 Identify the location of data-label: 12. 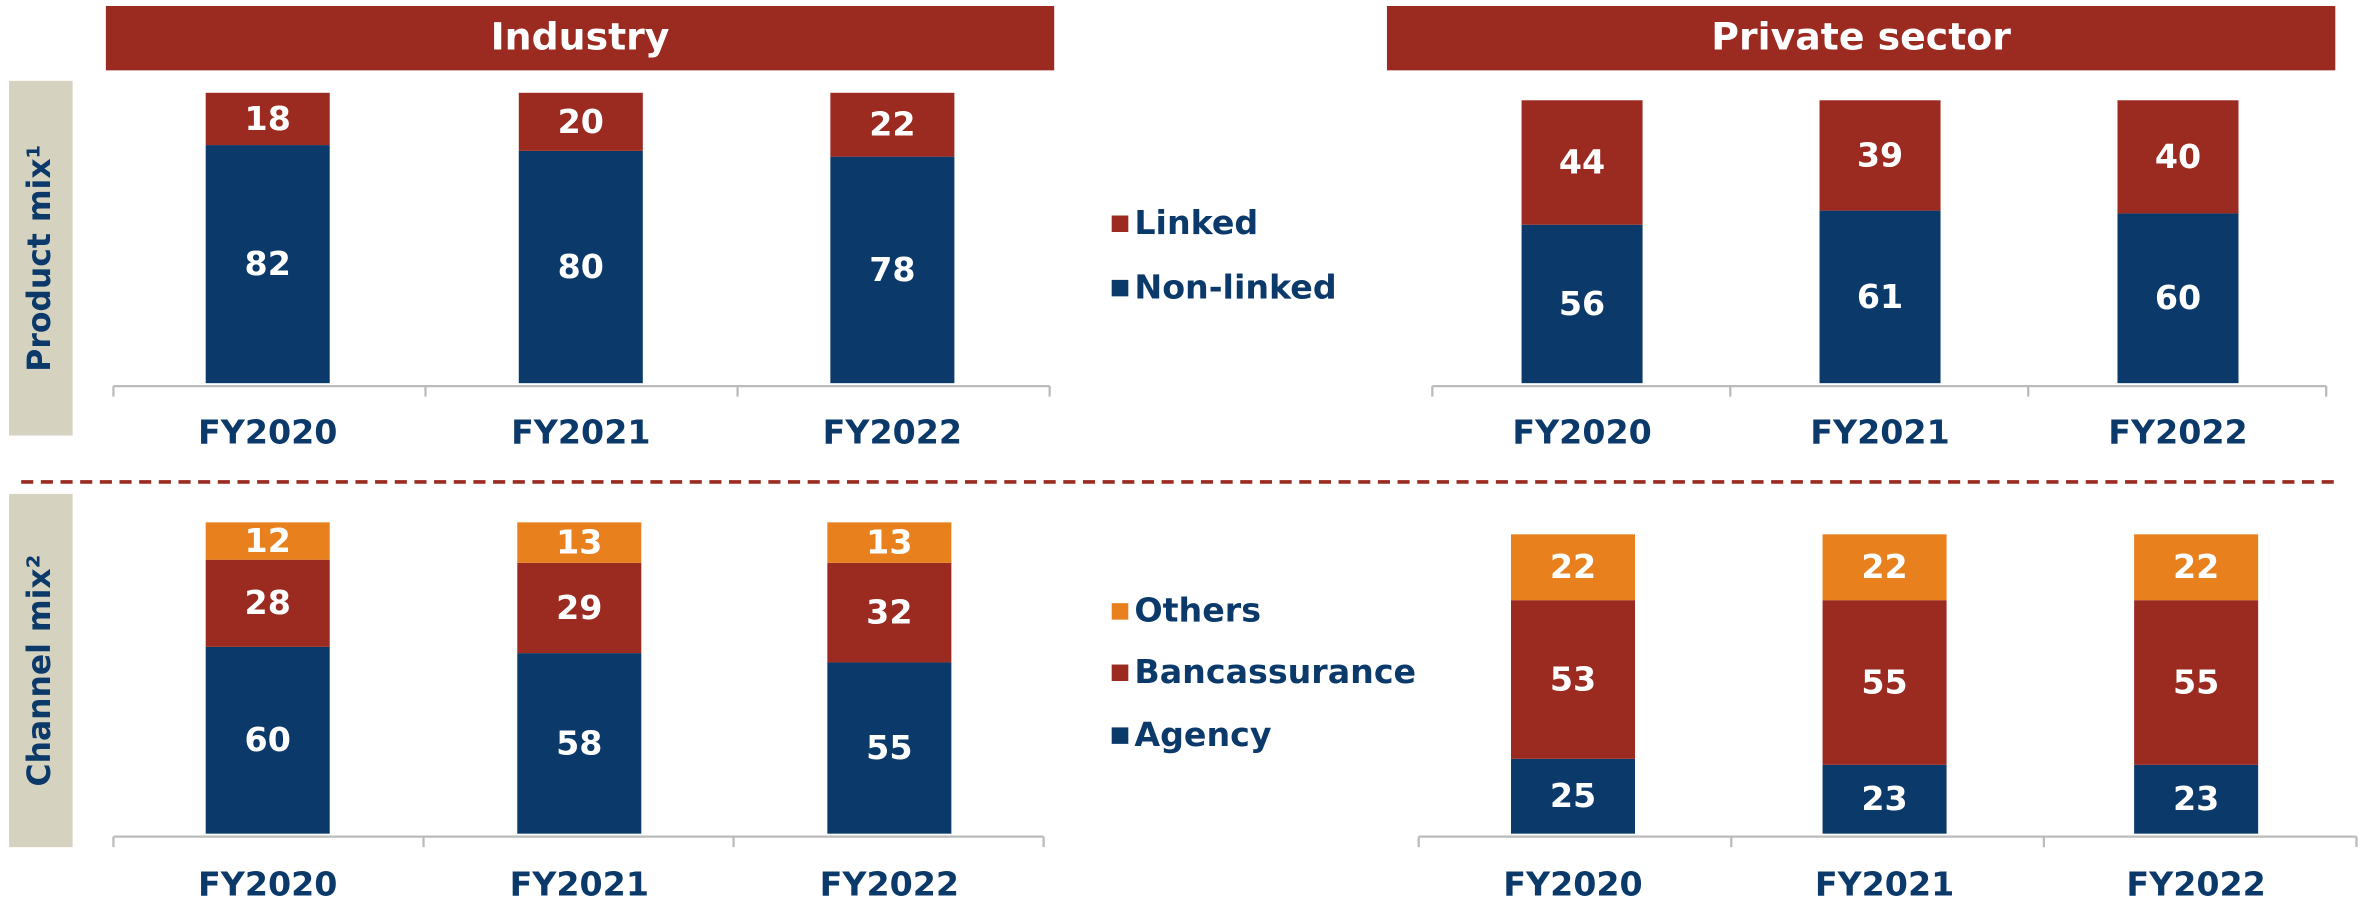
(268, 540).